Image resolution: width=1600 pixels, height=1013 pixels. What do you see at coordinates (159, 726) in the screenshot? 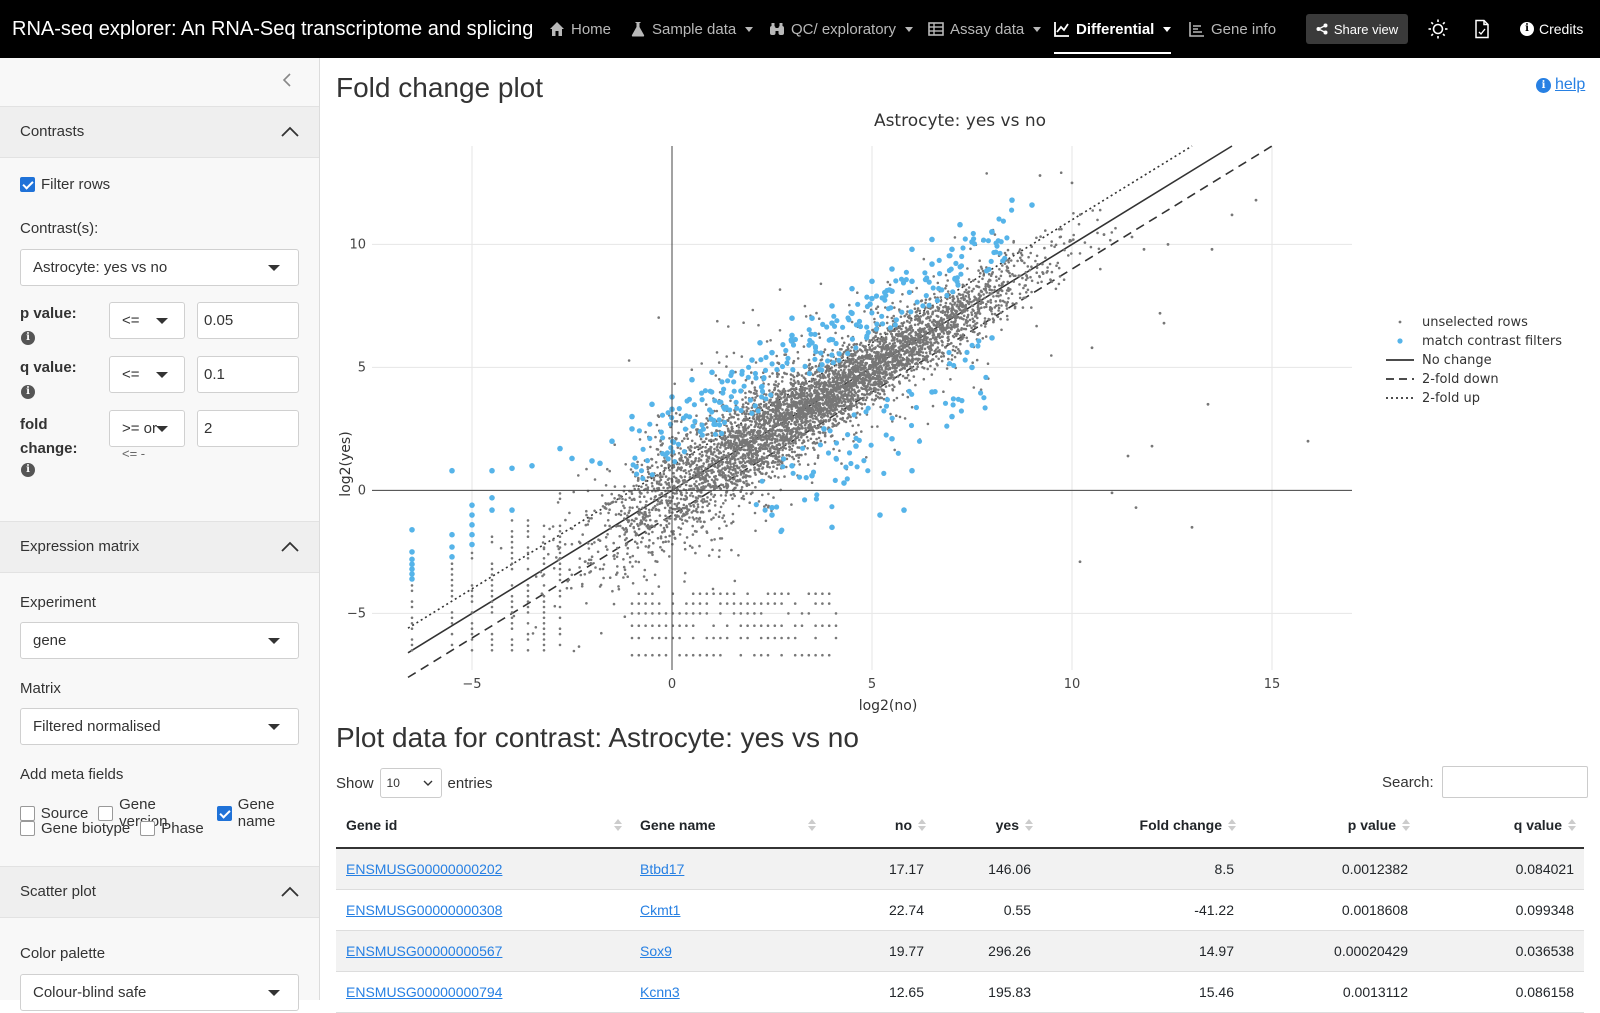
I see `matrix-select: Filtered normalised` at bounding box center [159, 726].